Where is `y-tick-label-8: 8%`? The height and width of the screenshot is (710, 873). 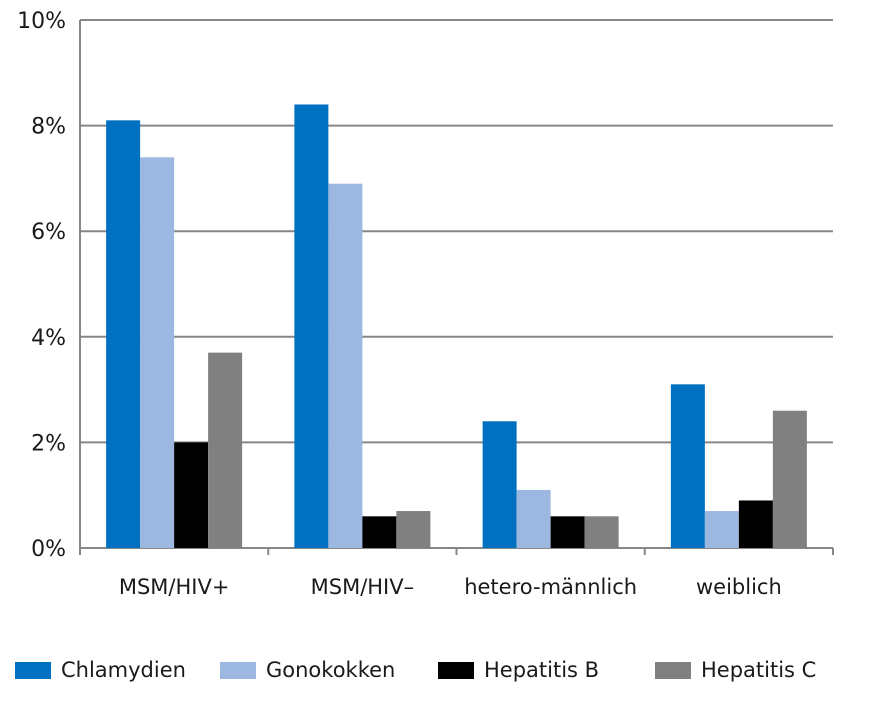 y-tick-label-8: 8% is located at coordinates (48, 127).